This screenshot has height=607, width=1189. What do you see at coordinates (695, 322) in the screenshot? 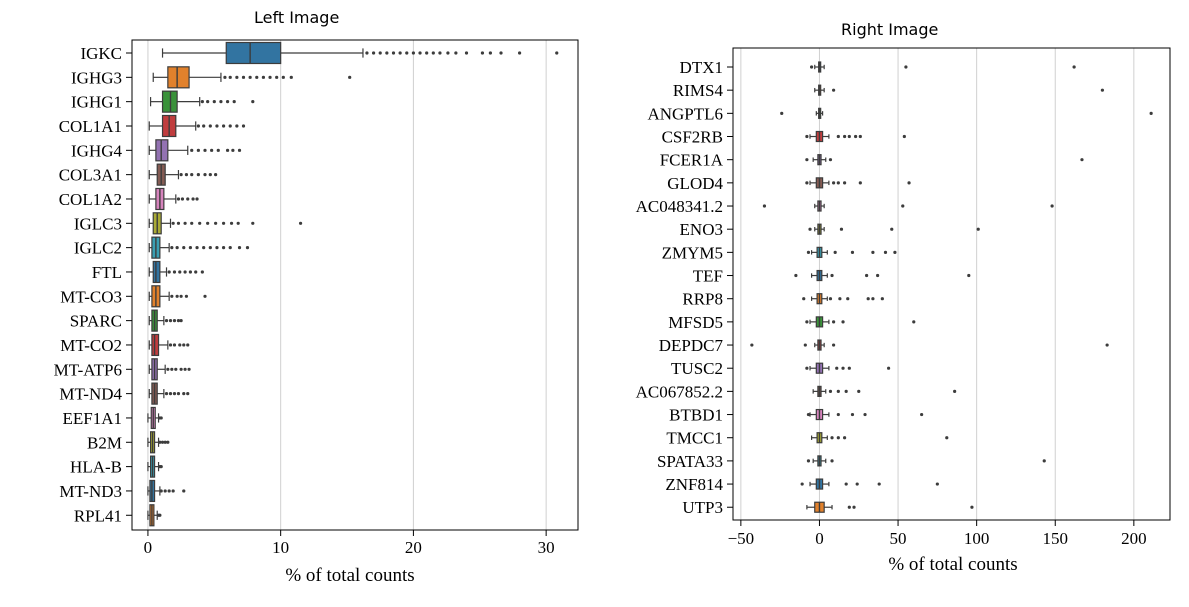
I see `gene-label: MFSD5` at bounding box center [695, 322].